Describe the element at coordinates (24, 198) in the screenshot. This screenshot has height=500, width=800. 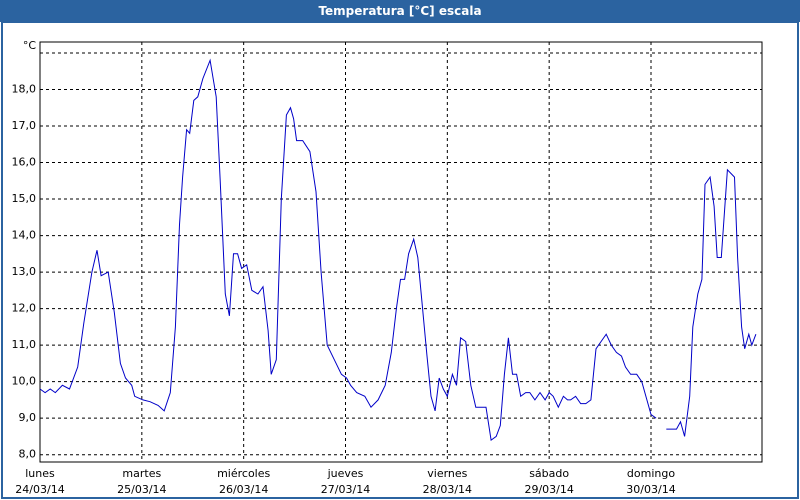
I see `y-tick-label: 15,0` at that location.